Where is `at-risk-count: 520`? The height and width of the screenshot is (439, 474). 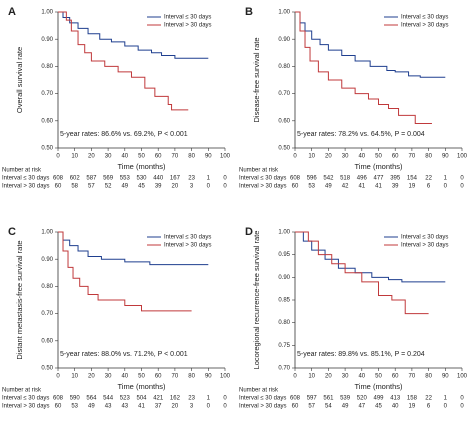
at-risk-count: 520 is located at coordinates (362, 399).